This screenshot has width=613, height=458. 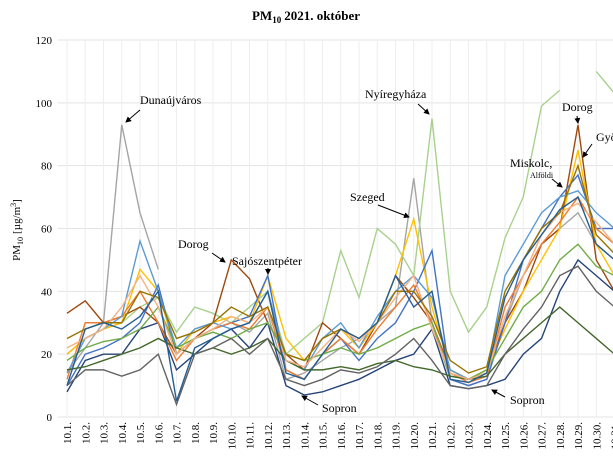 What do you see at coordinates (13, 205) in the screenshot?
I see `y-label-sup: 3` at bounding box center [13, 205].